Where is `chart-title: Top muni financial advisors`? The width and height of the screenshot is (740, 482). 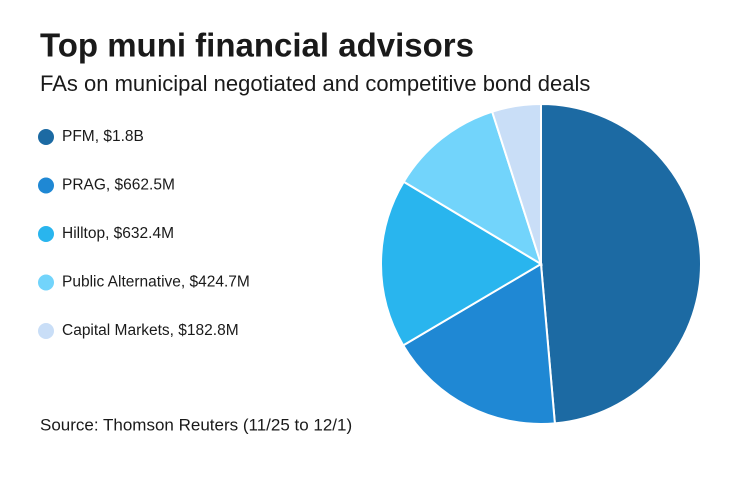 chart-title: Top muni financial advisors is located at coordinates (257, 45).